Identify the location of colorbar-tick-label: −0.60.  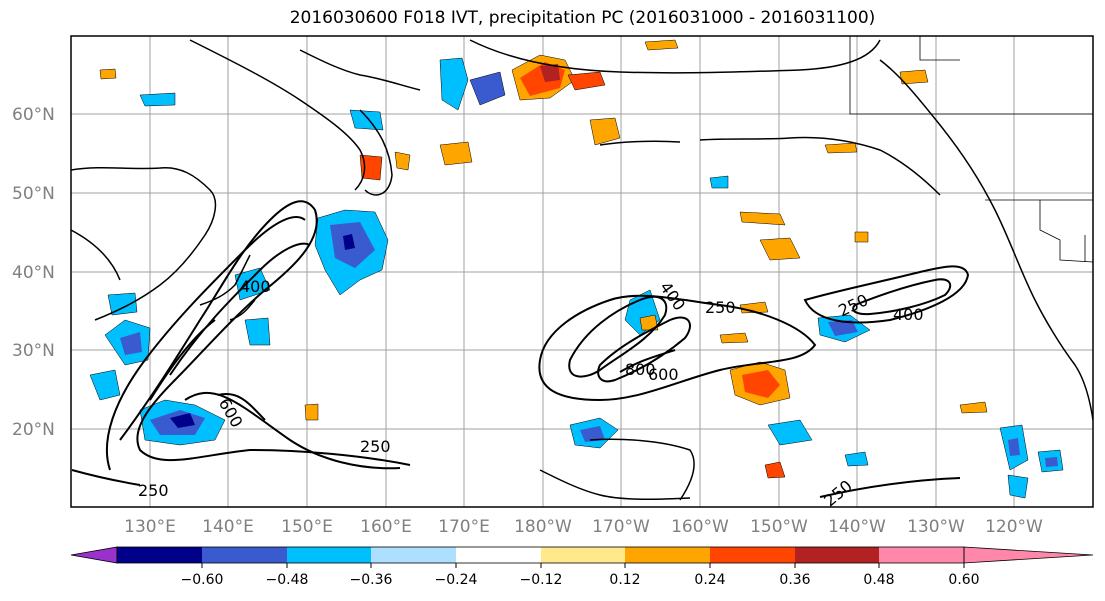
(202, 580).